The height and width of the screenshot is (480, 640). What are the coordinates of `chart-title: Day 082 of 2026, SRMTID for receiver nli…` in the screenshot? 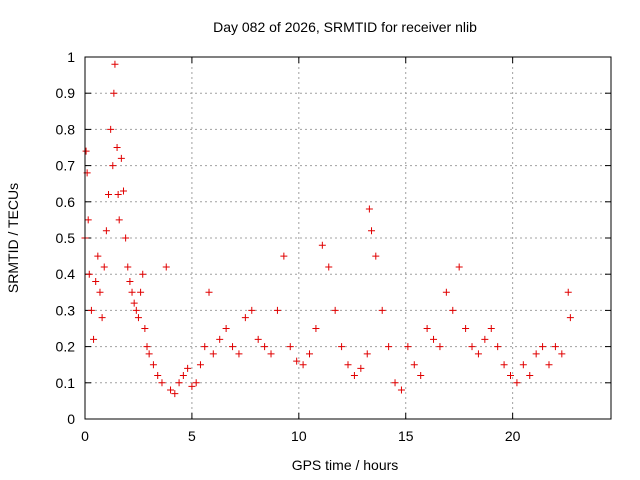 It's located at (345, 27).